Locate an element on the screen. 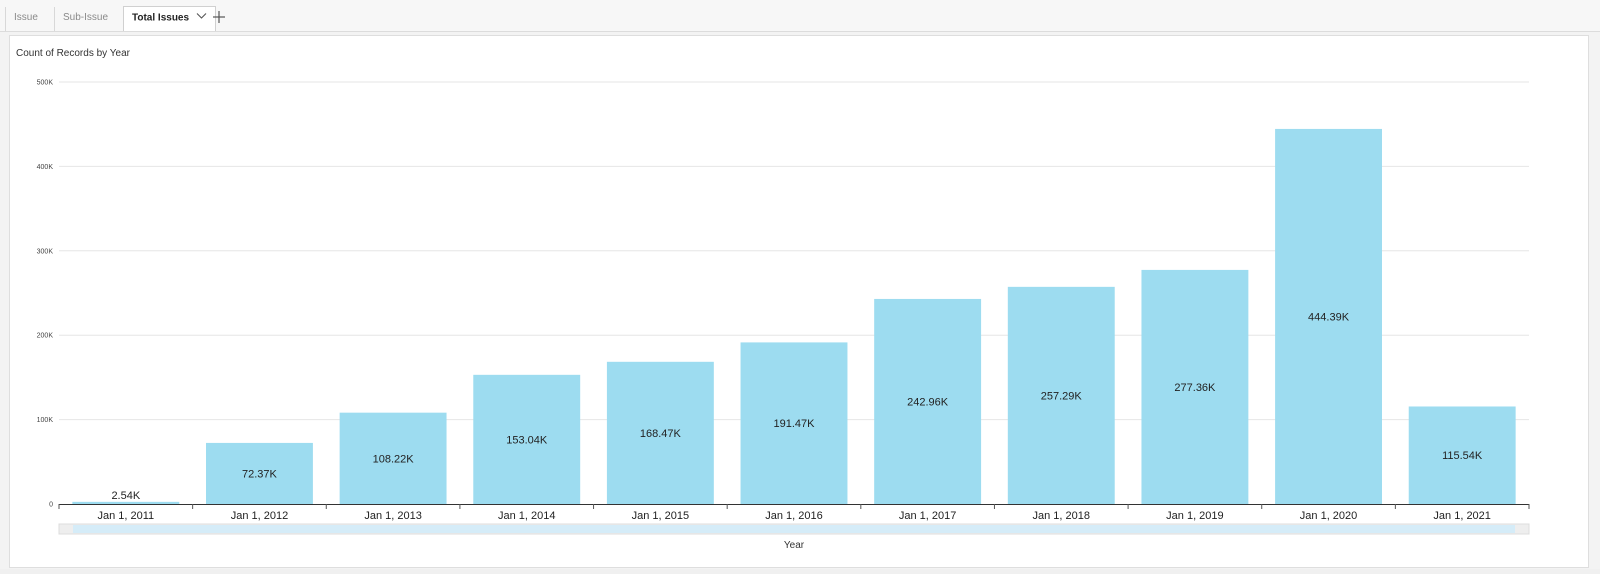 This screenshot has width=1600, height=574. data-label: 242.96K is located at coordinates (928, 402).